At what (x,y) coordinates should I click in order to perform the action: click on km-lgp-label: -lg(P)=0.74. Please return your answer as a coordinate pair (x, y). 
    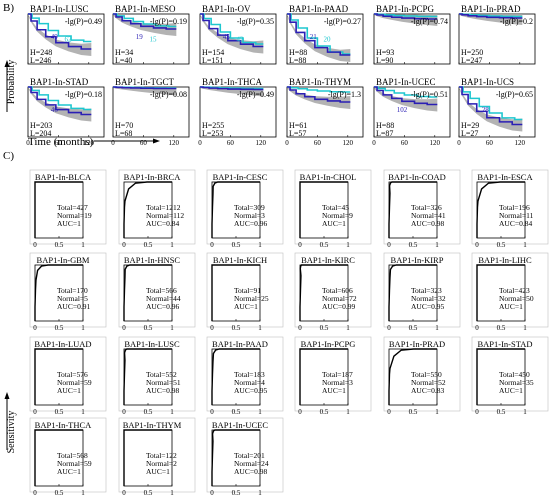
    Looking at the image, I should click on (429, 21).